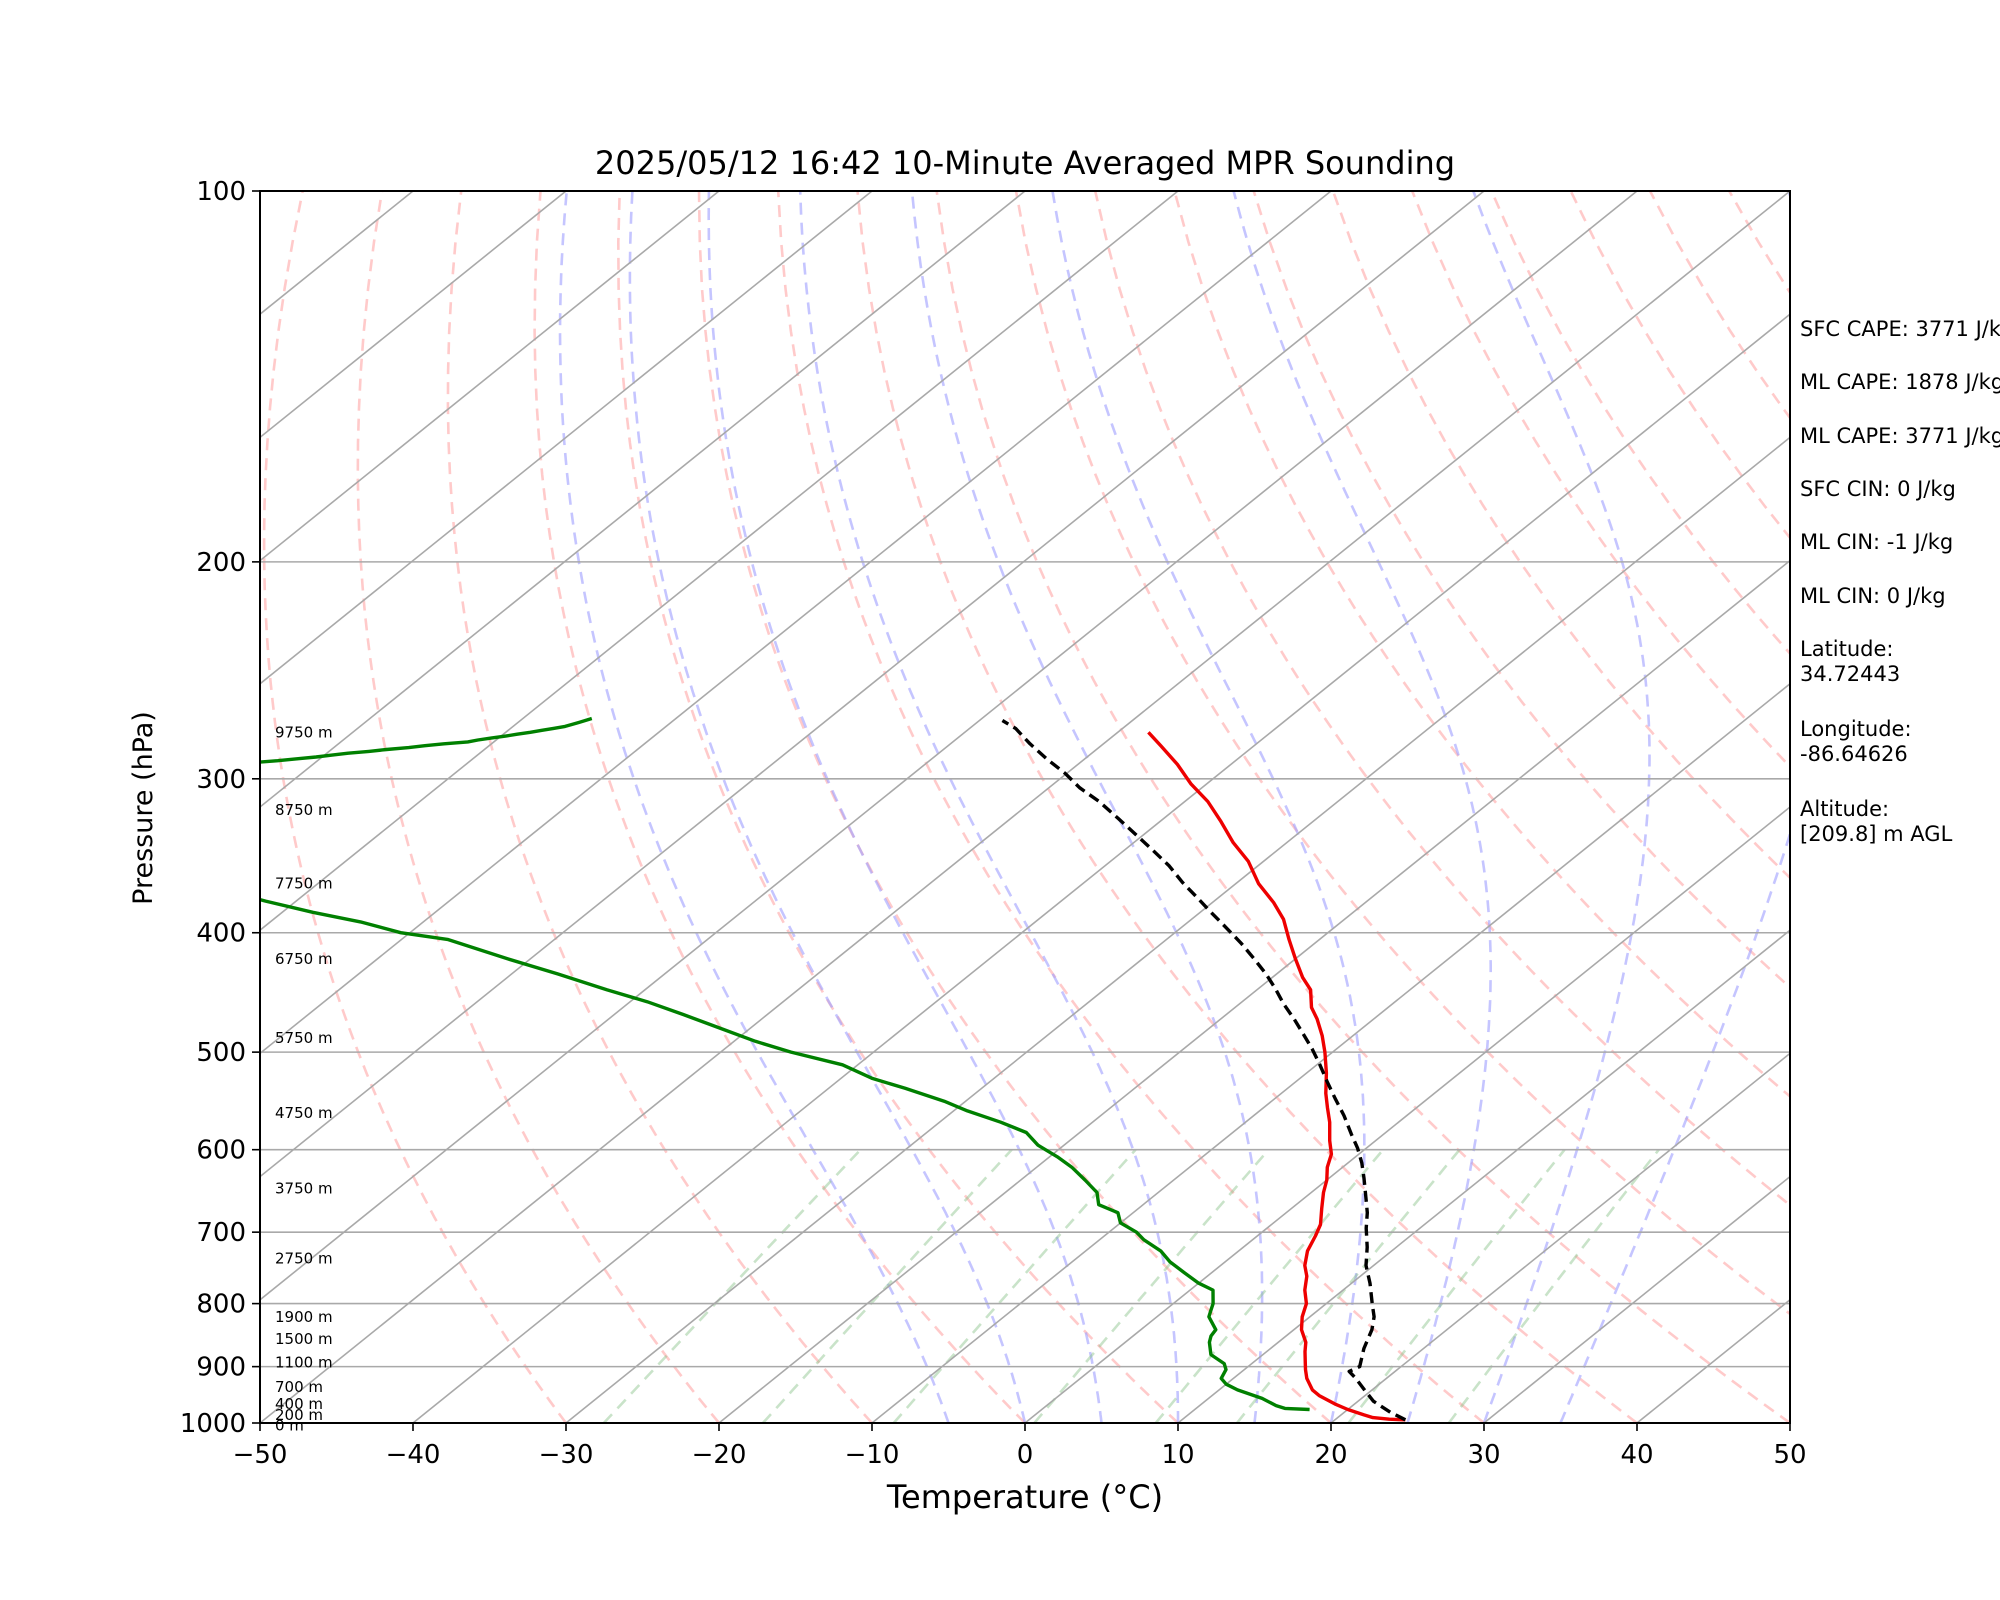 The image size is (2000, 1600). Describe the element at coordinates (1789, 1455) in the screenshot. I see `x-tick-label: 50` at that location.